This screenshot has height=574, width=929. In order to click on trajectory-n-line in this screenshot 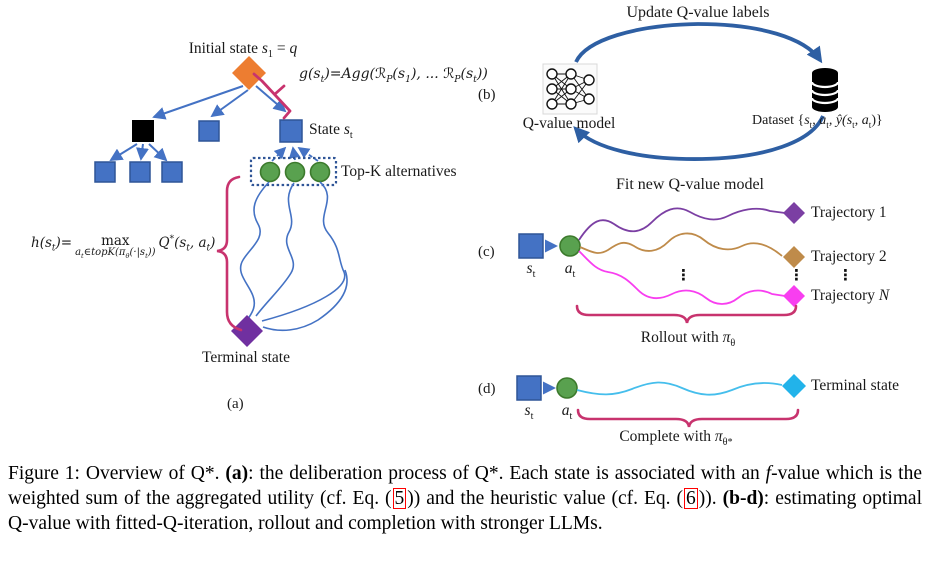, I will do `click(682, 277)`.